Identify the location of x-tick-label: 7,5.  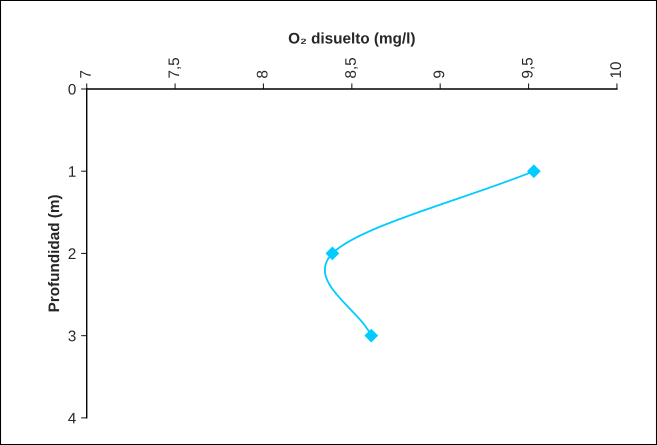
(174, 68).